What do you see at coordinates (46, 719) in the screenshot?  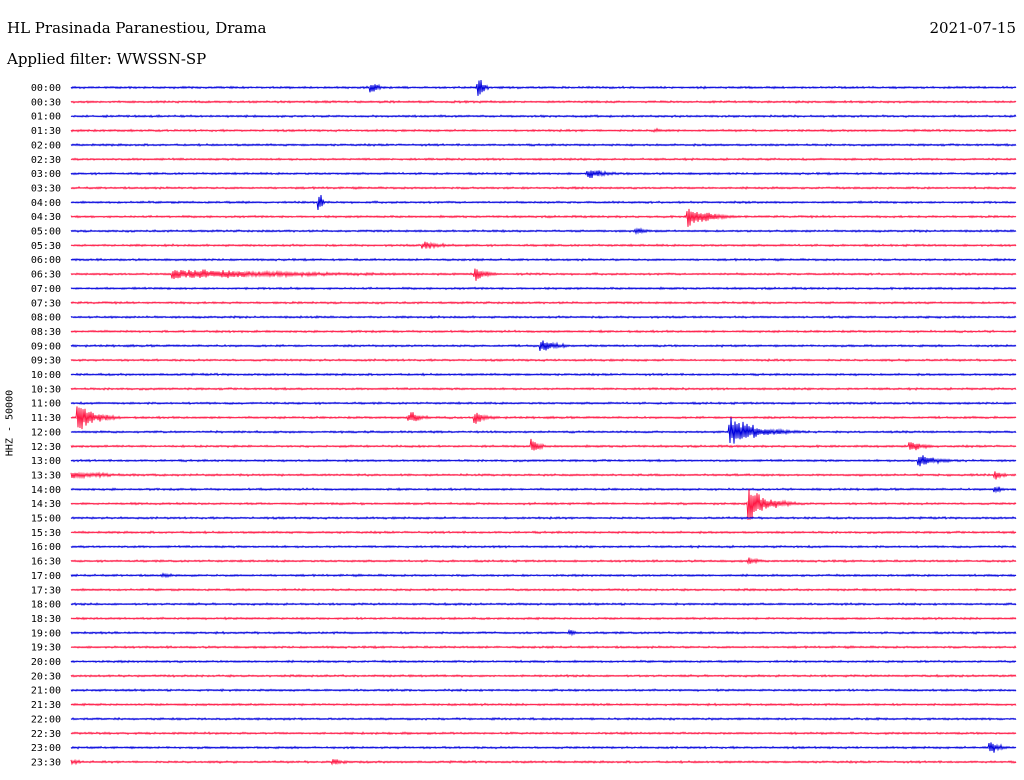 I see `time-label-2200: 22:00` at bounding box center [46, 719].